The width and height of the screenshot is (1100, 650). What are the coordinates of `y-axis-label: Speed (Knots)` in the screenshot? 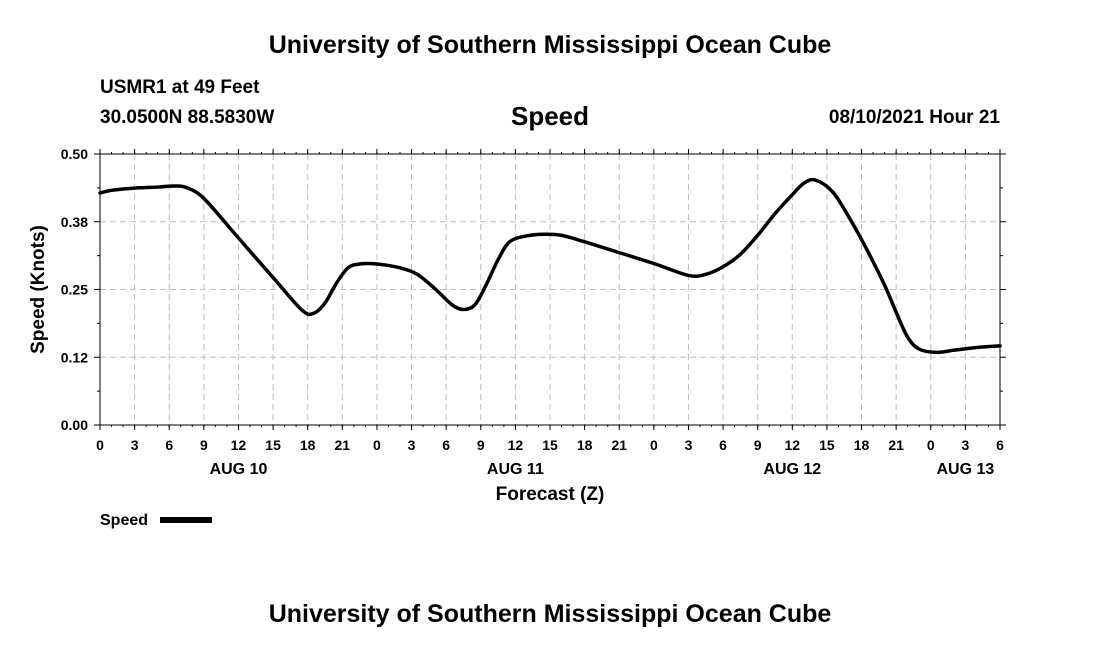 It's located at (38, 289).